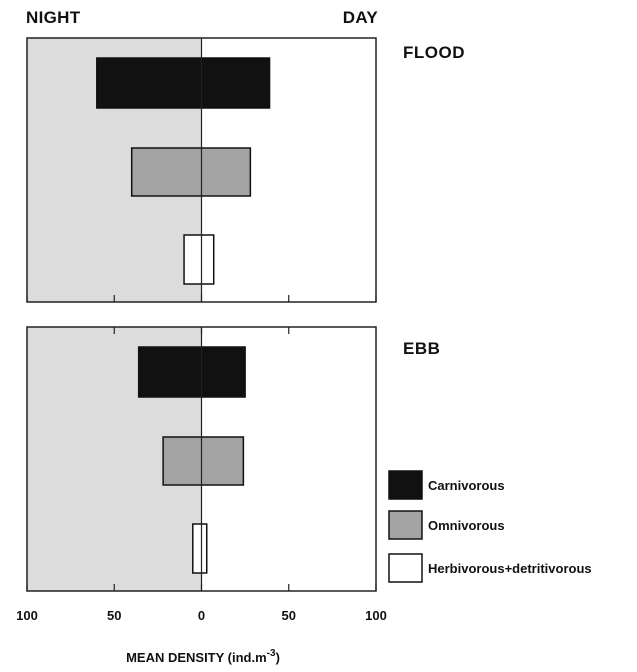  What do you see at coordinates (466, 485) in the screenshot?
I see `legend-label: Carnivorous` at bounding box center [466, 485].